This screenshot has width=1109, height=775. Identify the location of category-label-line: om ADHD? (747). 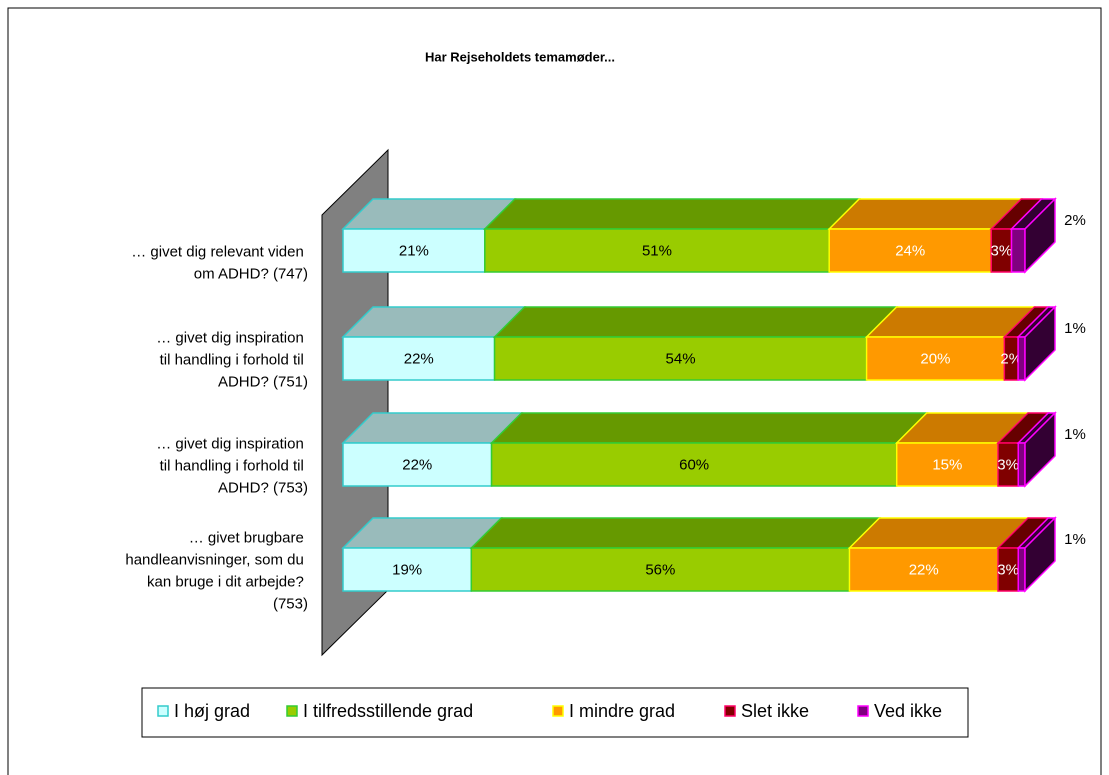
(251, 273).